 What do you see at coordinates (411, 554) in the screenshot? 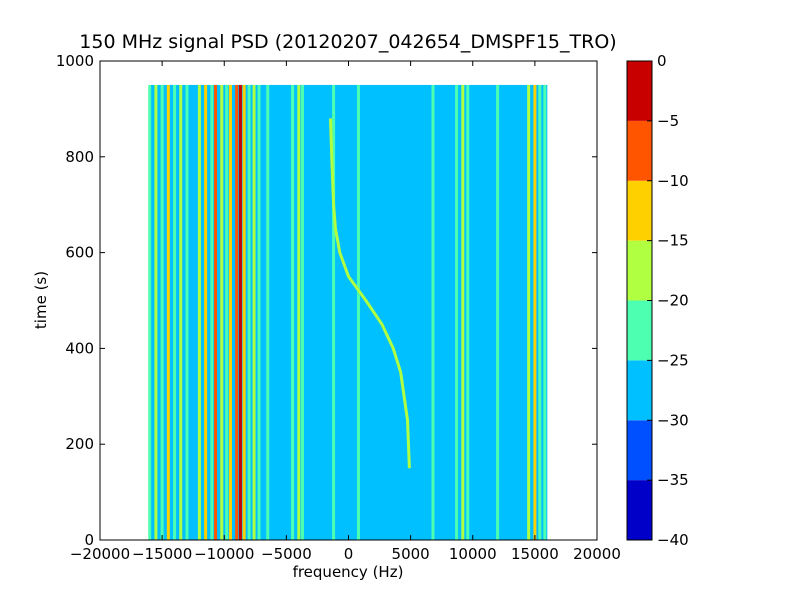
I see `x-tick-label: 5000` at bounding box center [411, 554].